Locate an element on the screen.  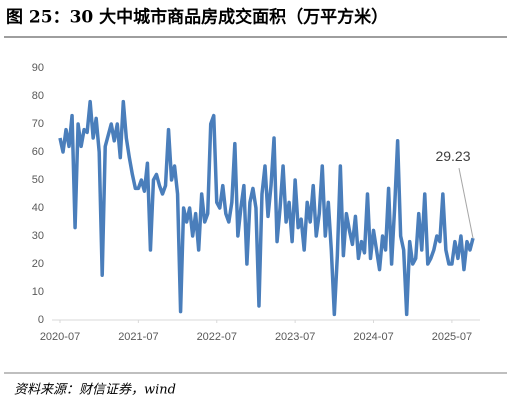
y-tick-label: 60 is located at coordinates (38, 152).